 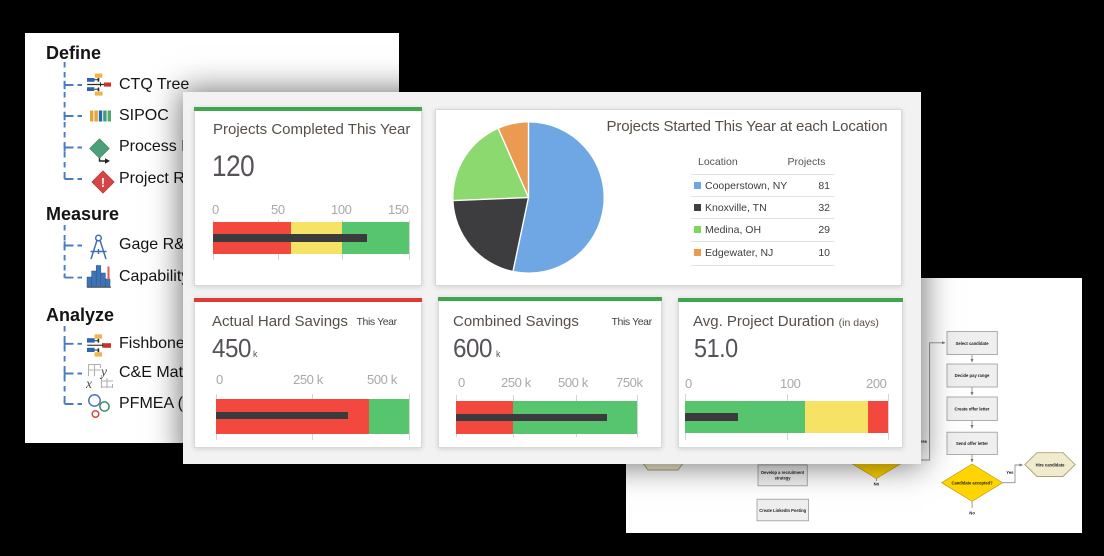 What do you see at coordinates (782, 510) in the screenshot?
I see `svg-text: Create LinkedIn Posting` at bounding box center [782, 510].